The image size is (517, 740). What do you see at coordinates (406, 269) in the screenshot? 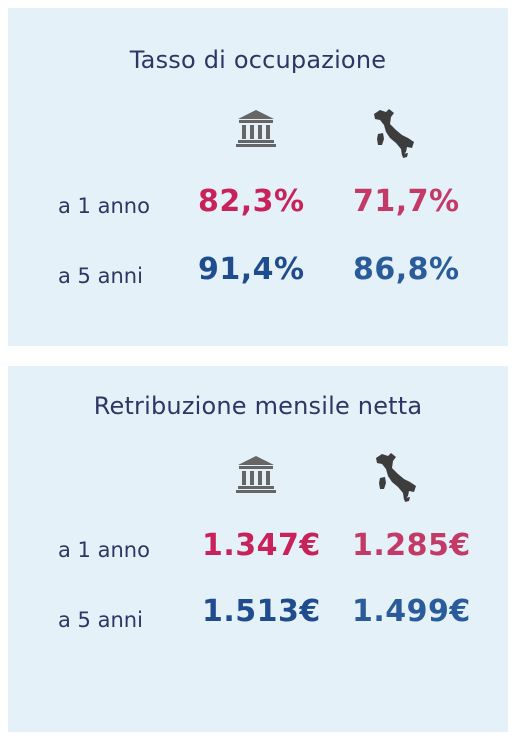
I see `employment-italy-5-years: 86,8%` at bounding box center [406, 269].